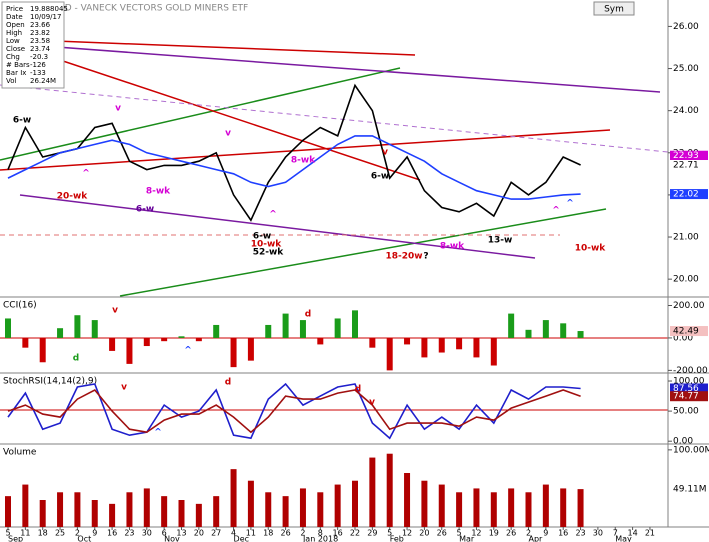  Describe the element at coordinates (403, 257) in the screenshot. I see `annotation: 18-20w` at that location.